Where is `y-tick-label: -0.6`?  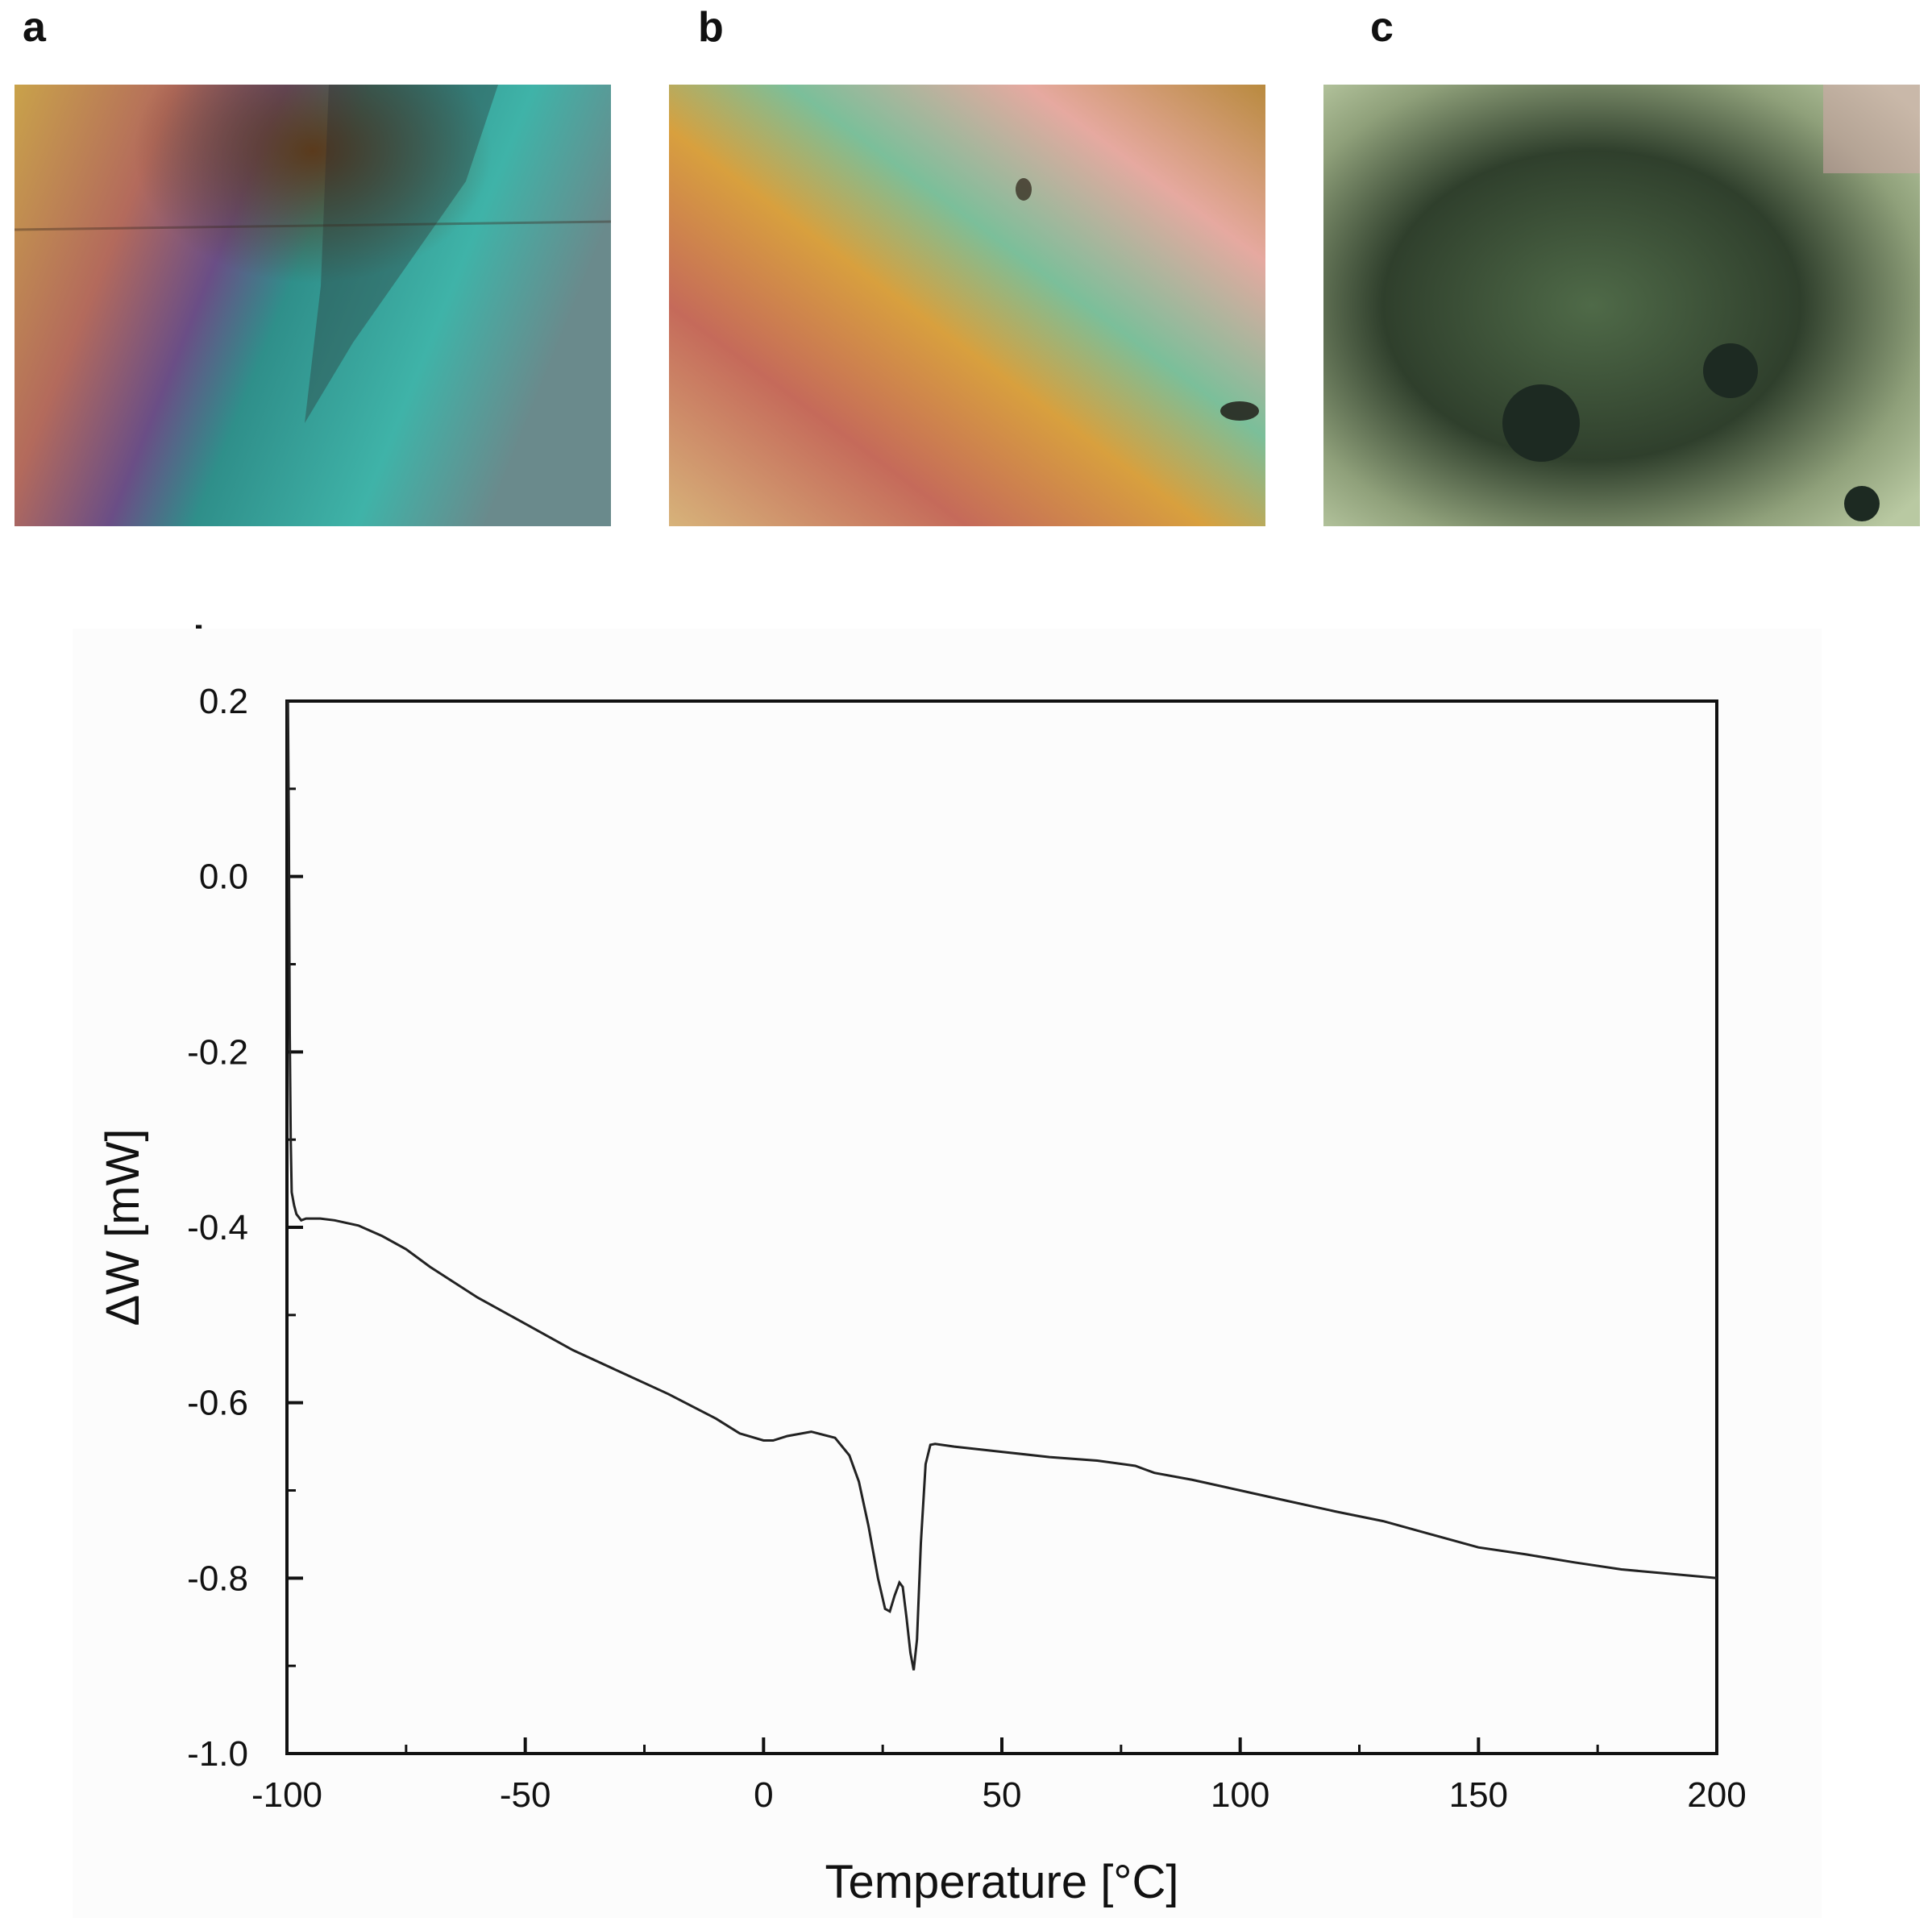
y-tick-label: -0.6 is located at coordinates (217, 1404).